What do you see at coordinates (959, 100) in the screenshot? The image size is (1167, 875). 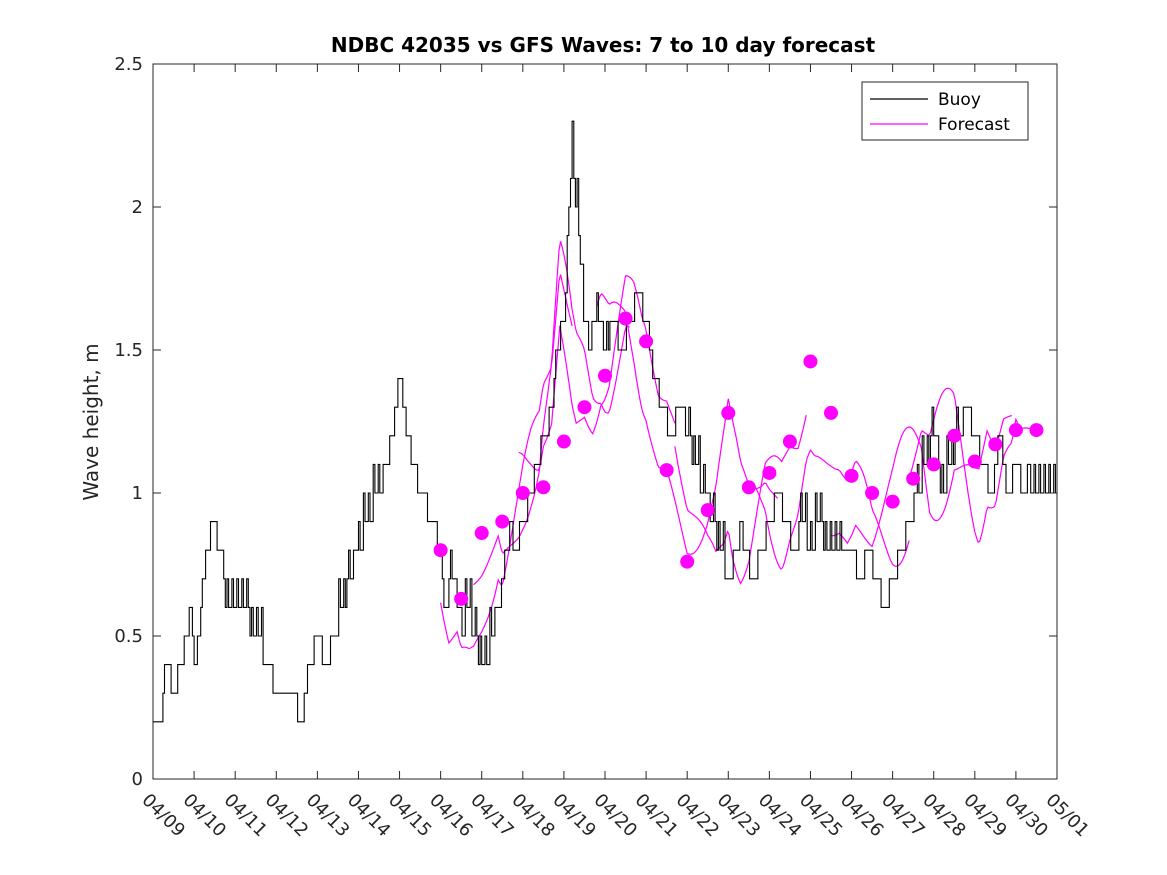 I see `legend-label: Buoy` at bounding box center [959, 100].